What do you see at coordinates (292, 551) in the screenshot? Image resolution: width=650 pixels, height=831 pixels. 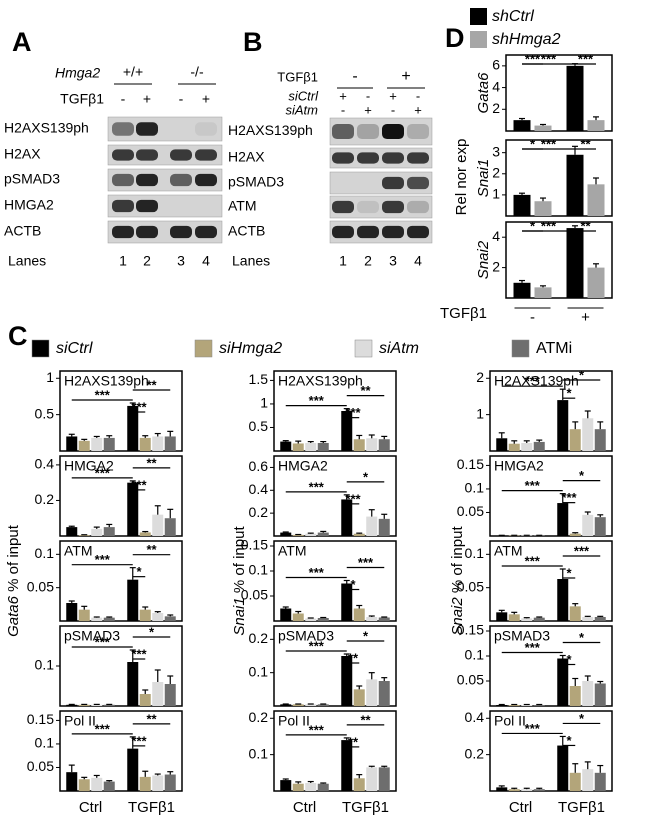 I see `chart-title: ATM` at bounding box center [292, 551].